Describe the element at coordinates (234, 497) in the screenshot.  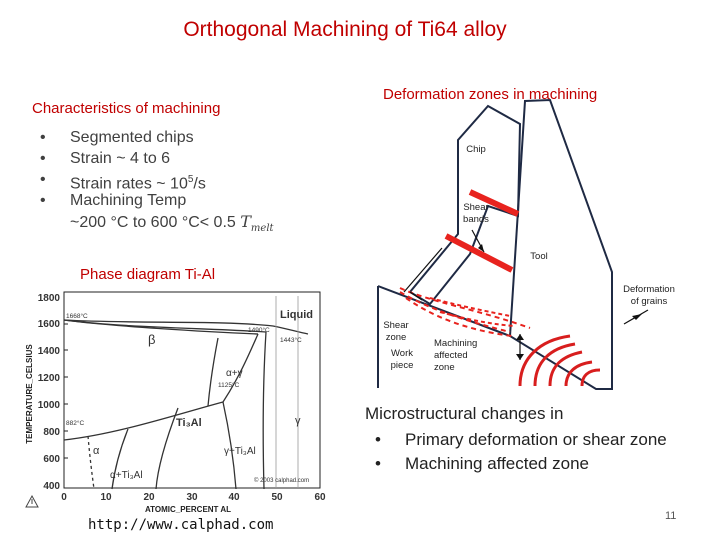
I see `x-tick: 40` at that location.